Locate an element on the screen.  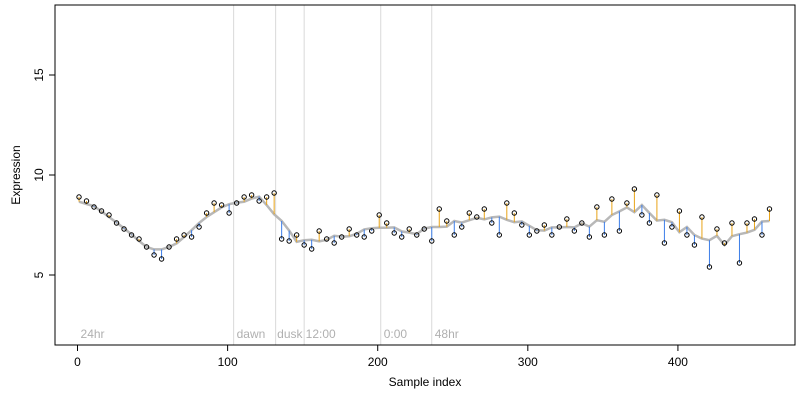
phase-label: 0:00 is located at coordinates (396, 334).